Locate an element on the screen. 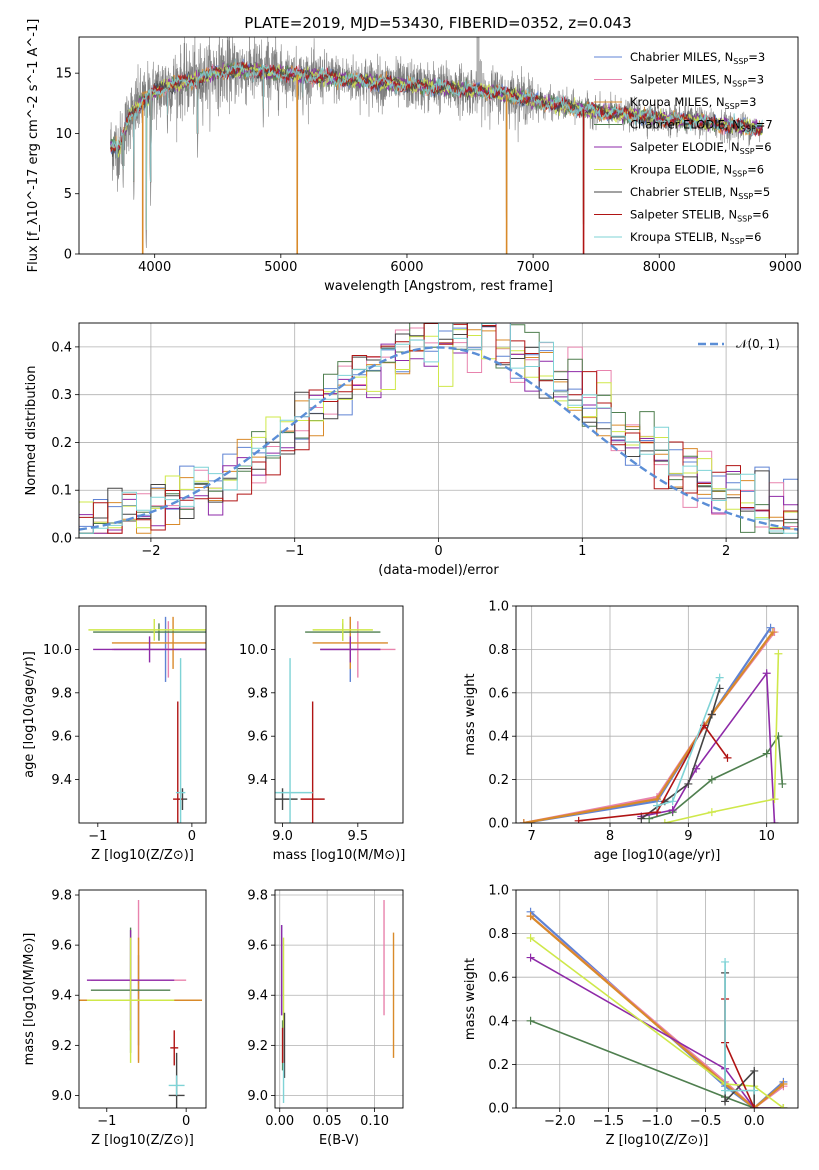  legend-label: Chabrier STELIB, NSSP=5 is located at coordinates (700, 193).